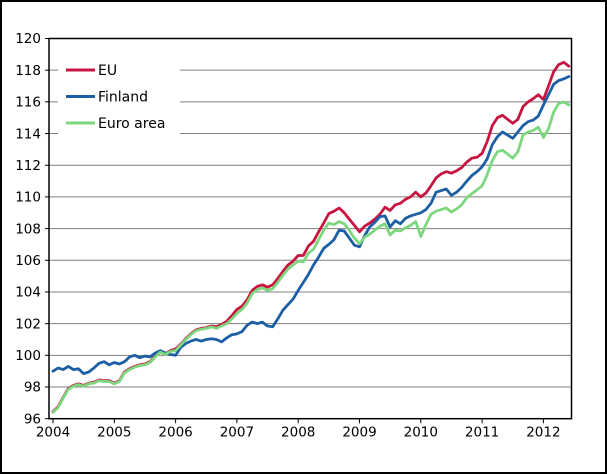  Describe the element at coordinates (28, 103) in the screenshot. I see `y-axis-label: 116` at that location.